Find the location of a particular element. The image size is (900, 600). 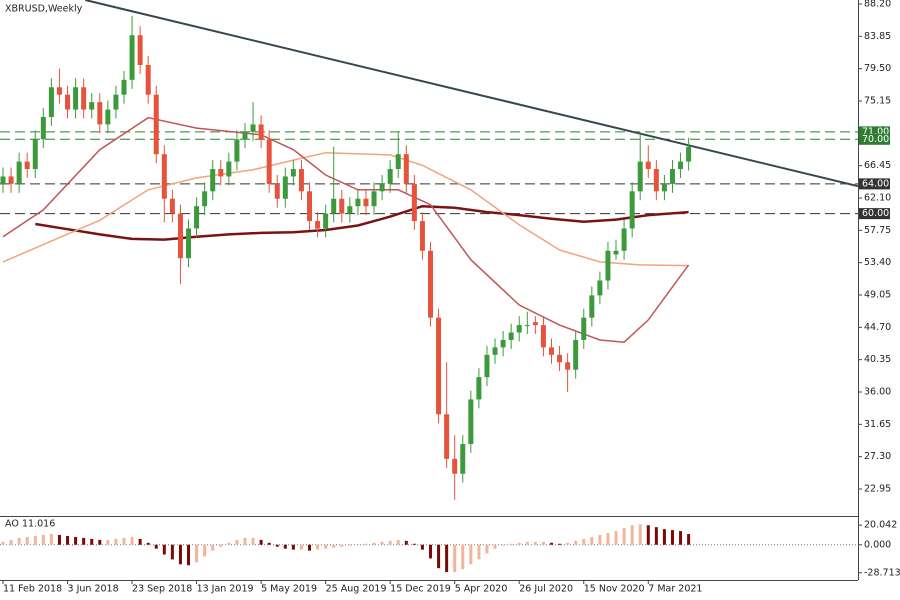

level-label: 60.00 is located at coordinates (875, 213).